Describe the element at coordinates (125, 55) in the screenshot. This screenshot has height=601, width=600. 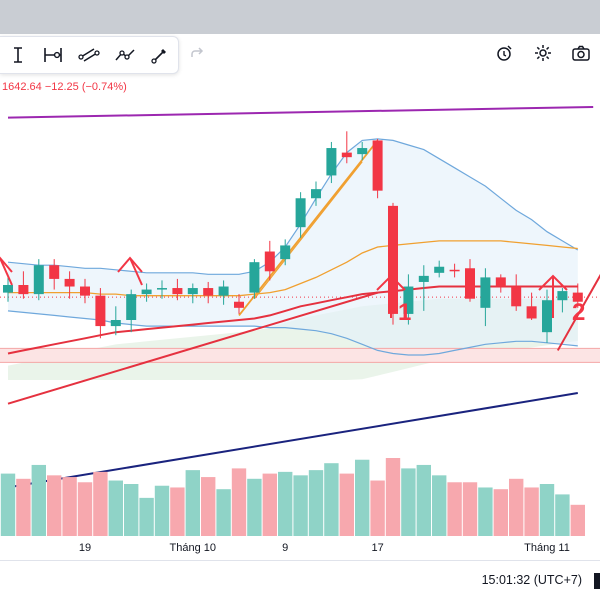
I see `path-icon` at that location.